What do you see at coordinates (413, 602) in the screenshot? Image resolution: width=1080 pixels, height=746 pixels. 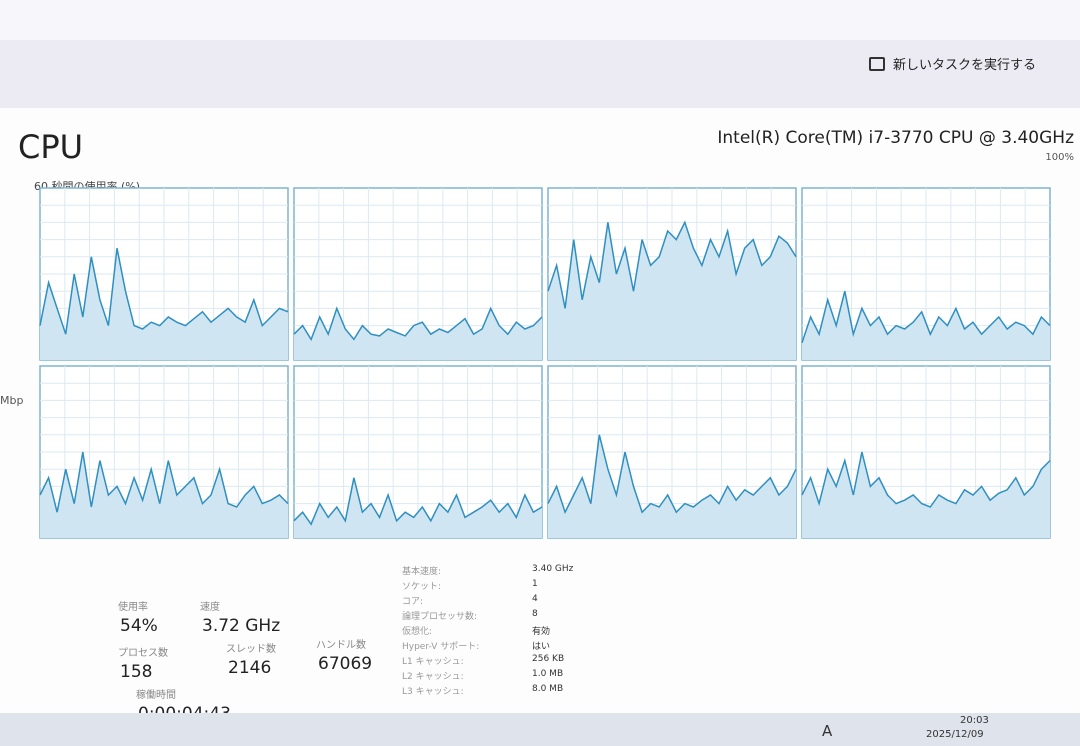 I see `info-label: コア:` at bounding box center [413, 602].